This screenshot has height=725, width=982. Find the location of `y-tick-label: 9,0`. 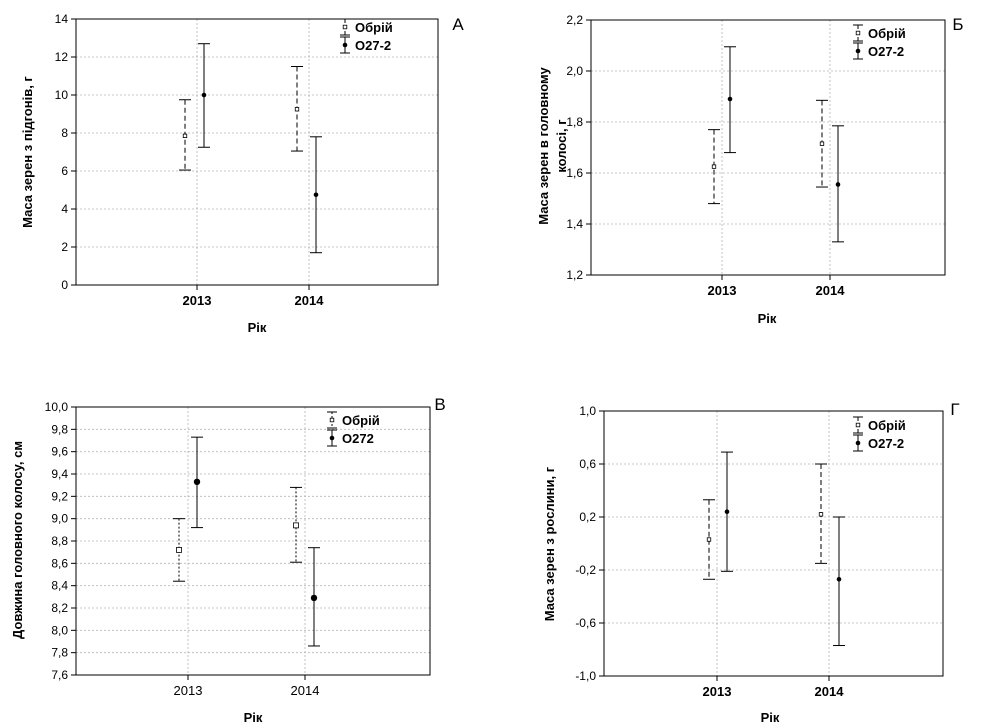

y-tick-label: 9,0 is located at coordinates (59, 519).